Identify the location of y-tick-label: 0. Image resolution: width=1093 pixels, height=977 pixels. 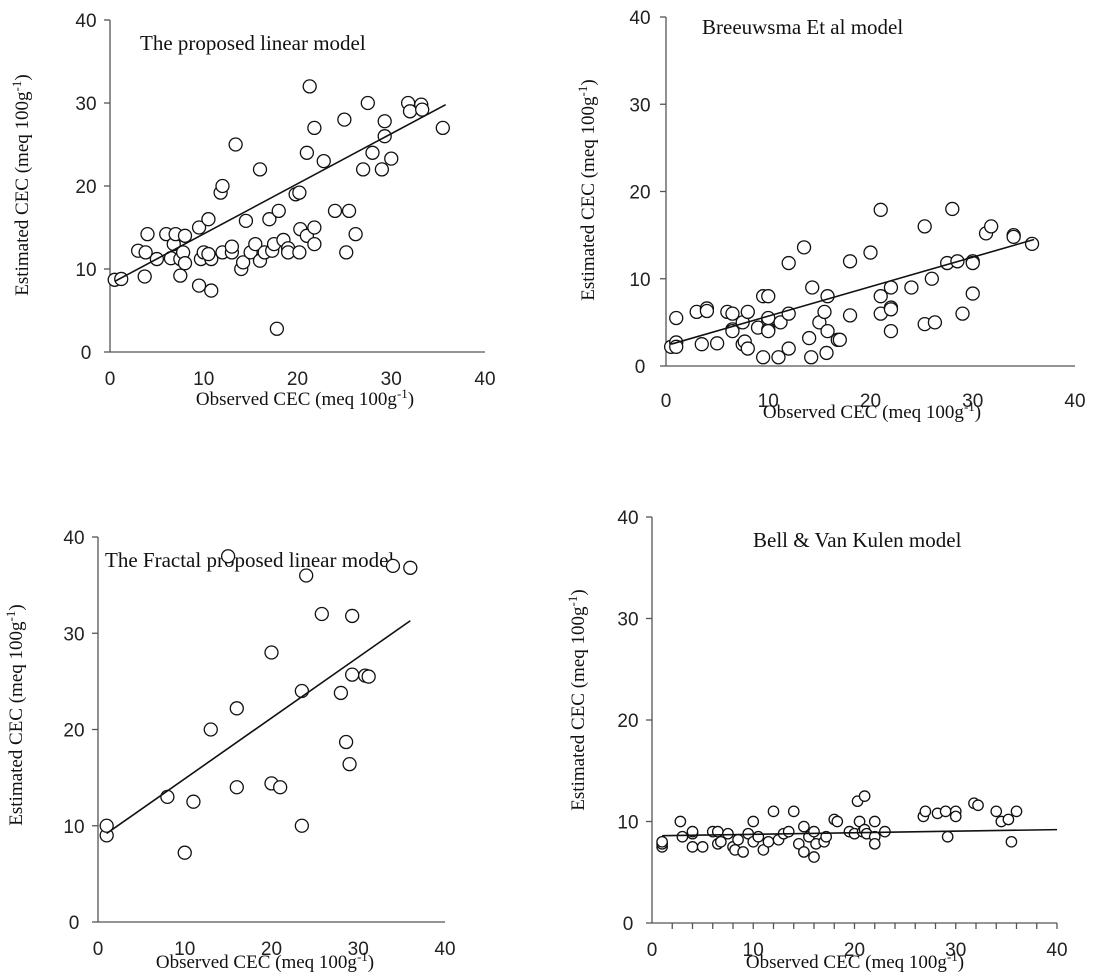
(86, 353).